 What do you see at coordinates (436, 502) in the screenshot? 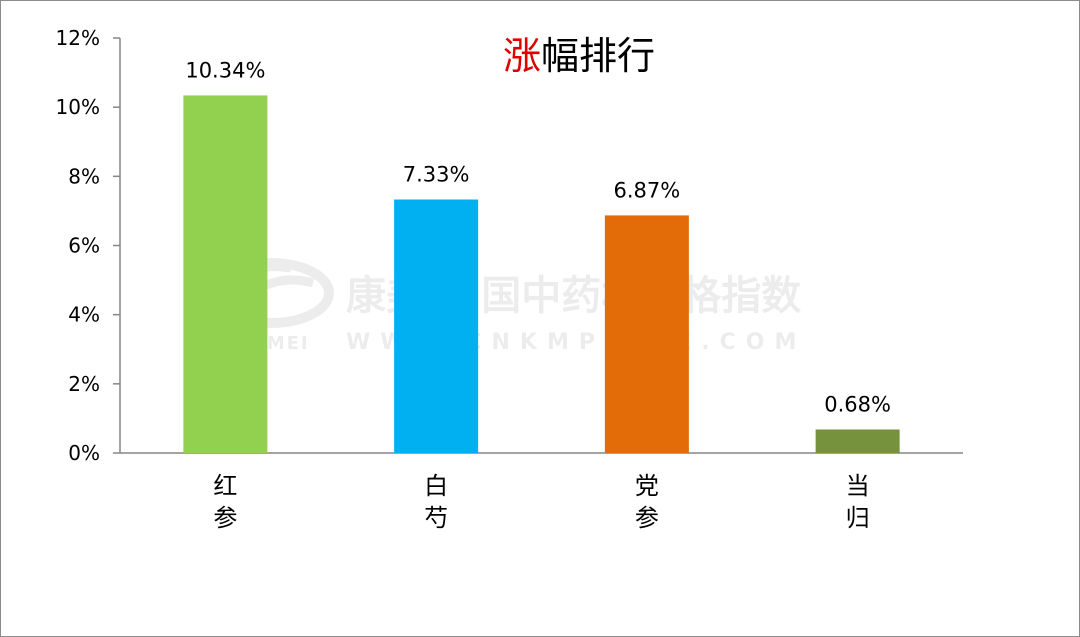
I see `x-category-label: 白芍` at bounding box center [436, 502].